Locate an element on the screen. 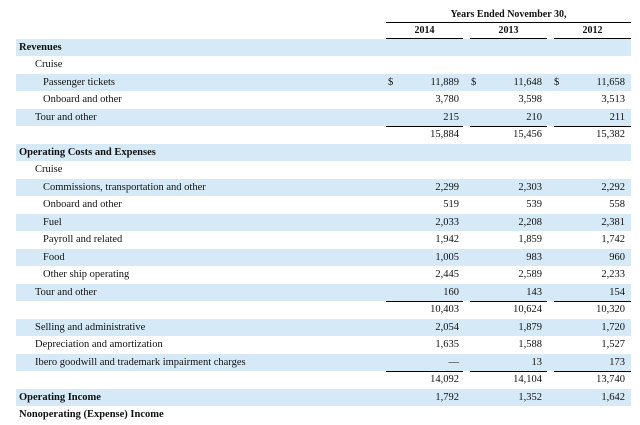  value-cell-2012: 211 is located at coordinates (617, 117).